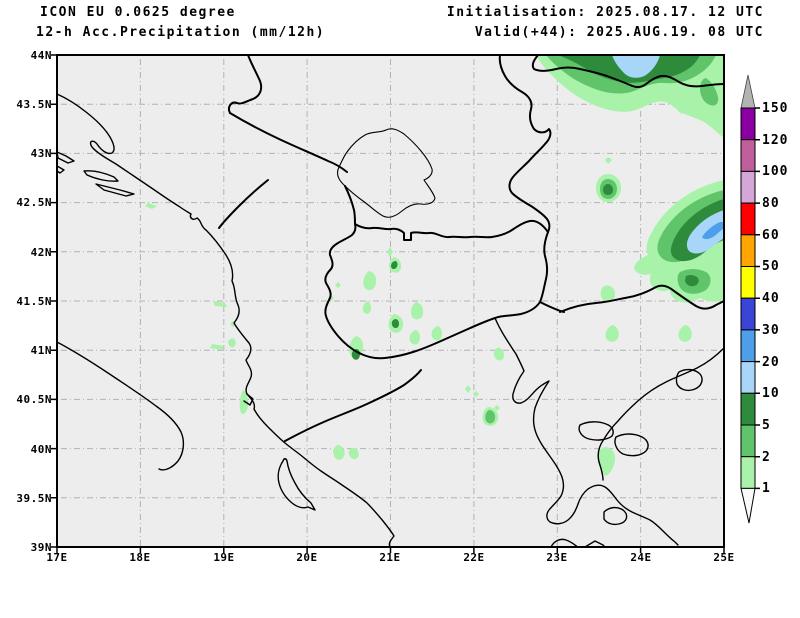 The height and width of the screenshot is (618, 800). What do you see at coordinates (771, 393) in the screenshot?
I see `legend-tick-label: 10` at bounding box center [771, 393].